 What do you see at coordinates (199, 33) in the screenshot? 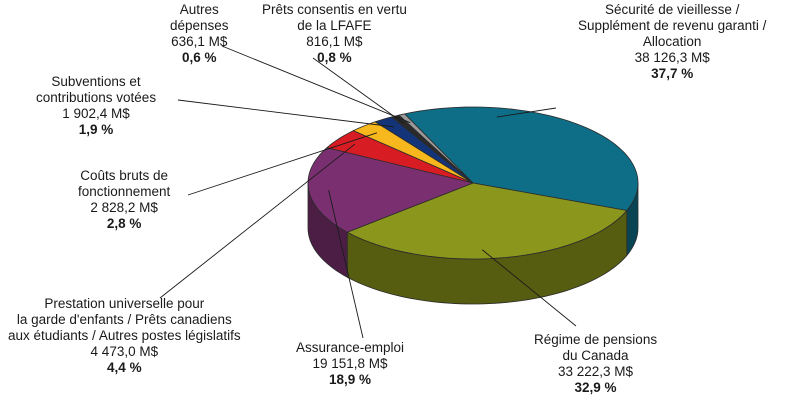
I see `slice-label-autres-depenses: Autres dépenses 636,1 M$ 0,6 %` at bounding box center [199, 33].